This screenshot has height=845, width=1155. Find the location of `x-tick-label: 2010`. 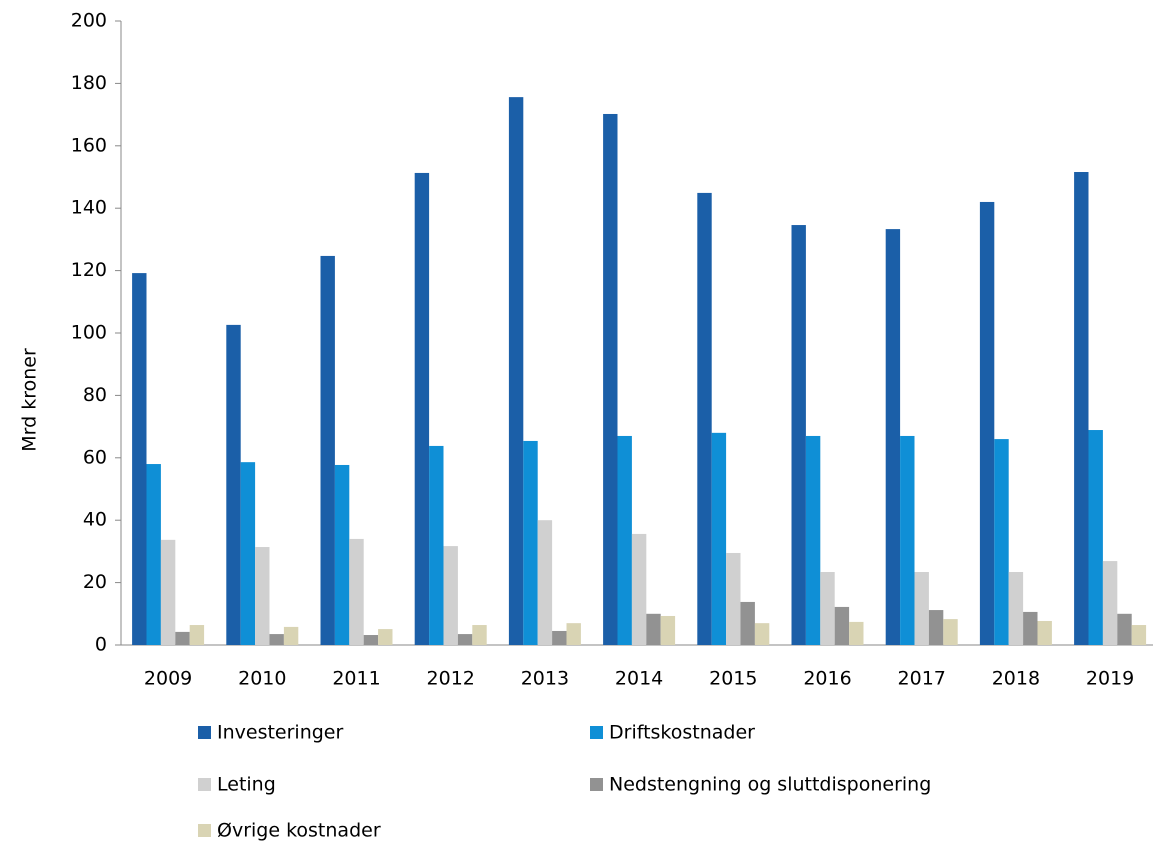

x-tick-label: 2010 is located at coordinates (262, 679).